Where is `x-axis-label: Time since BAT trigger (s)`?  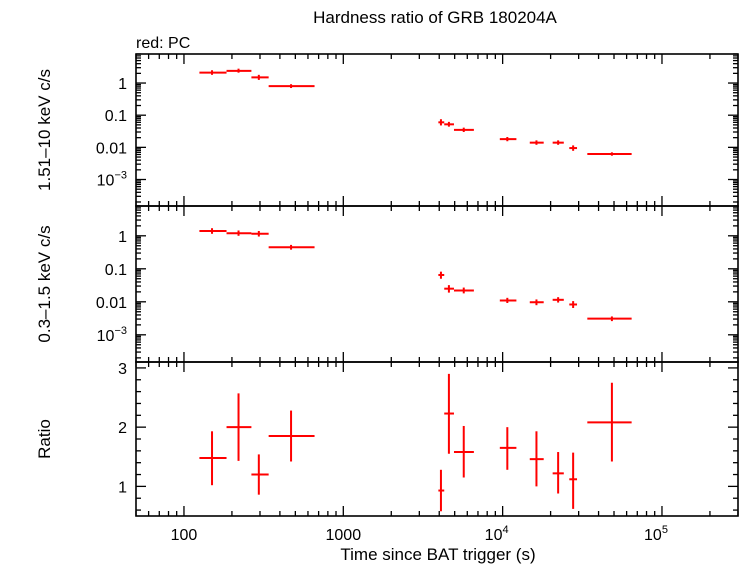 x-axis-label: Time since BAT trigger (s) is located at coordinates (437, 554).